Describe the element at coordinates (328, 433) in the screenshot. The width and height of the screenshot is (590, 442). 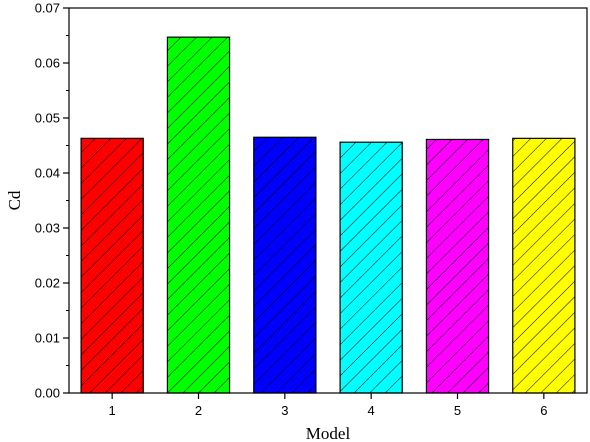
I see `x-axis-title: Model` at that location.